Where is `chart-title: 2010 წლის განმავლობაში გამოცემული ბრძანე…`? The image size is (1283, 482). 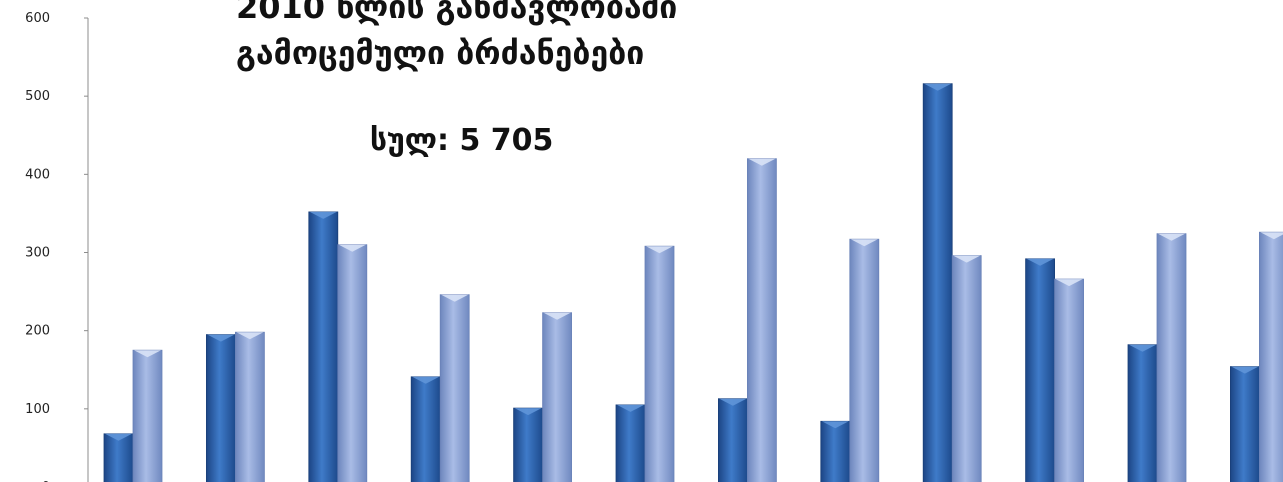
chart-title: 2010 წლის განმავლობაში გამოცემული ბრძანე… is located at coordinates (456, 36).